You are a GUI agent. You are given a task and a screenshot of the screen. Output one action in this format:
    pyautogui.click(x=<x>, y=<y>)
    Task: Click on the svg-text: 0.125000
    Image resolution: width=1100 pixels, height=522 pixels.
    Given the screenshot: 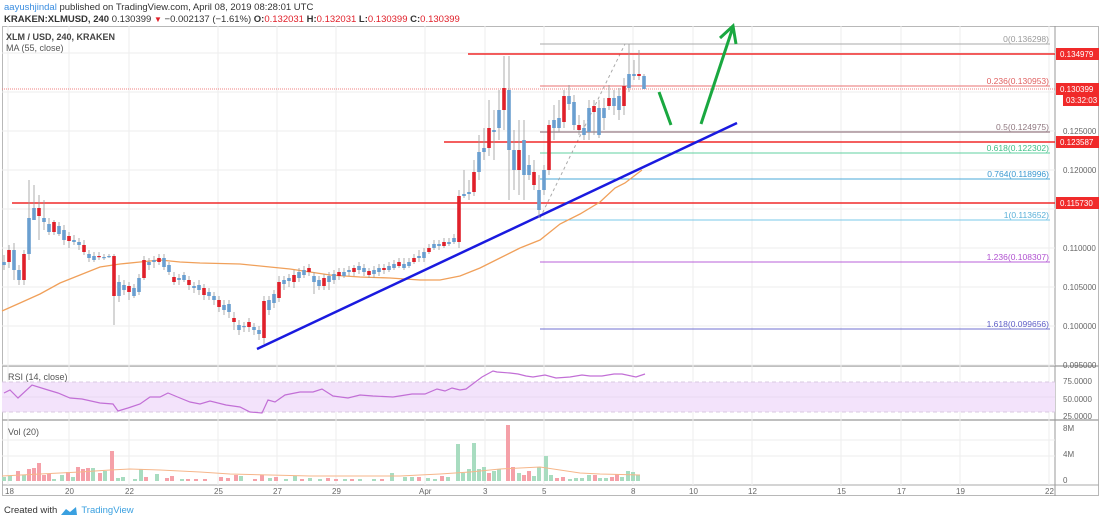 What is the action you would take?
    pyautogui.click(x=1080, y=131)
    